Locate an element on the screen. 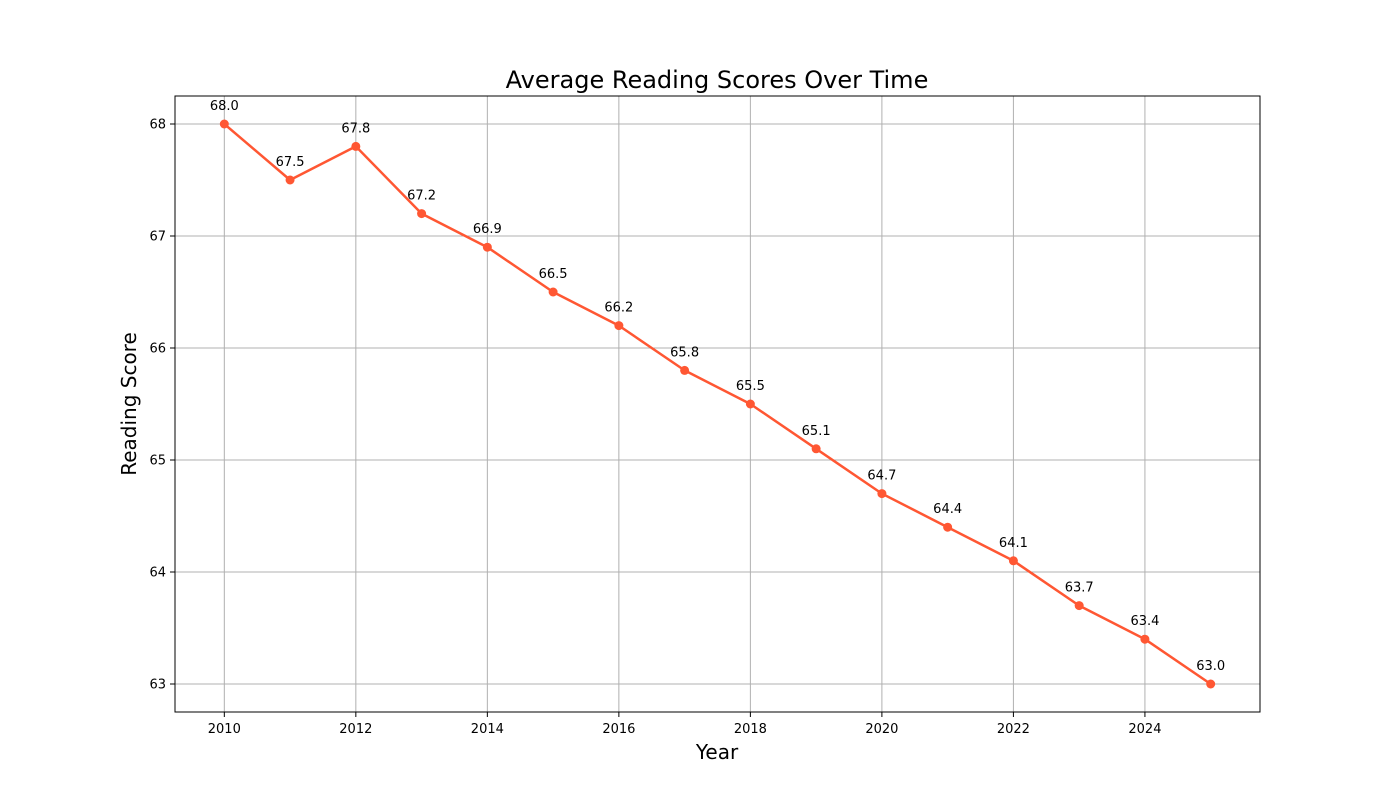 The width and height of the screenshot is (1400, 800). data-label: 64.4 is located at coordinates (947, 509).